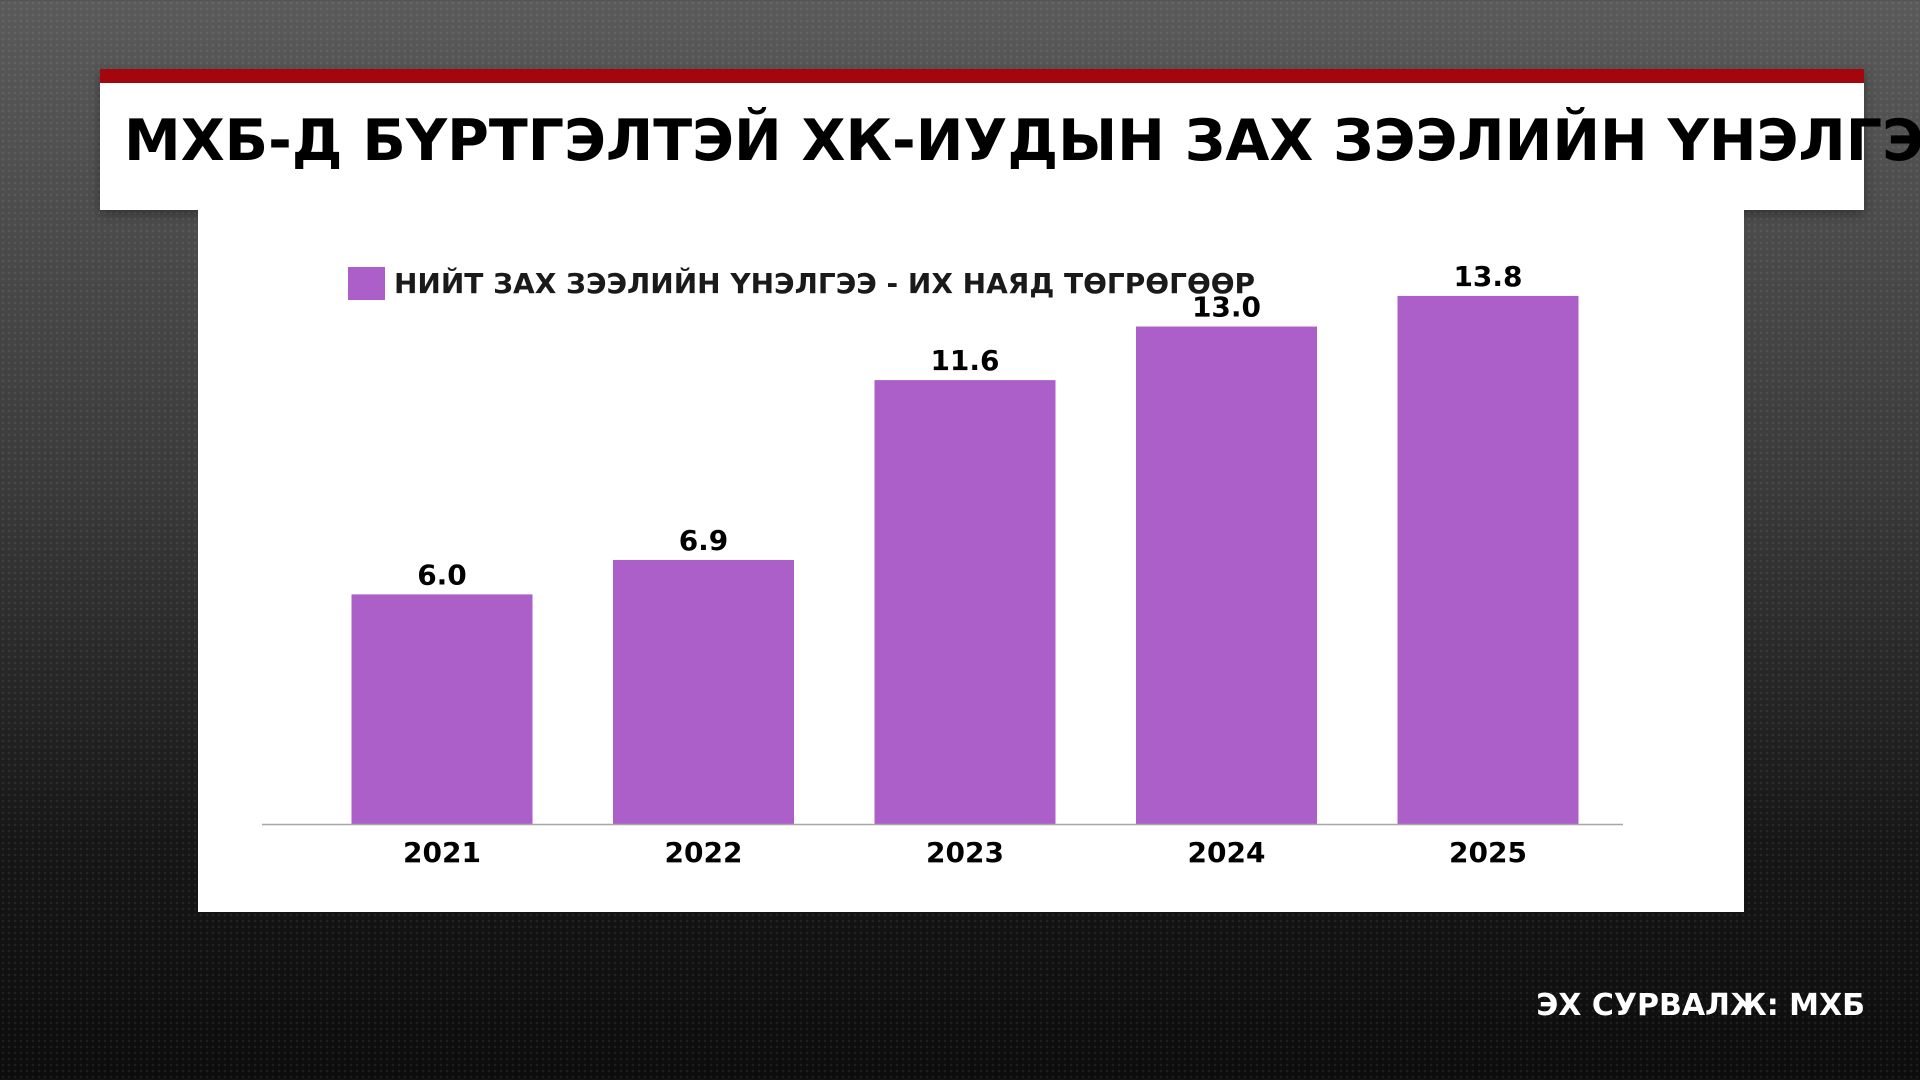  What do you see at coordinates (704, 540) in the screenshot?
I see `data-label-2022: 6.9` at bounding box center [704, 540].